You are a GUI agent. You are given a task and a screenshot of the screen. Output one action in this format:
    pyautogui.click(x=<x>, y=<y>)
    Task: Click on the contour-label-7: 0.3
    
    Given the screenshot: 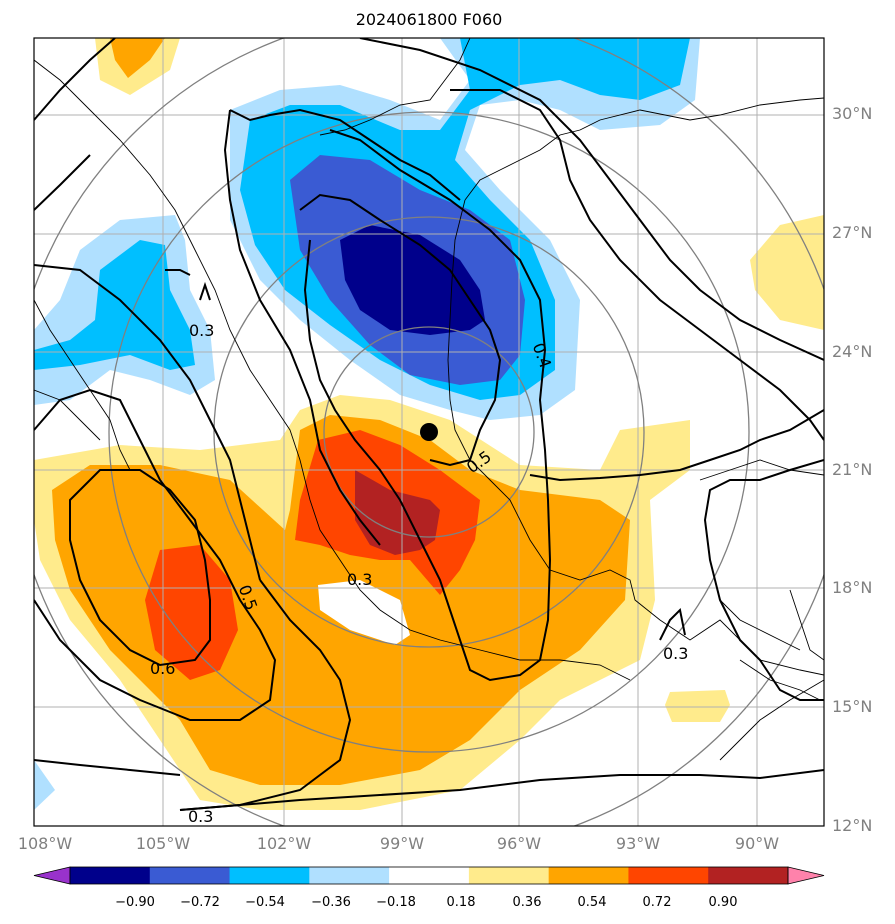 What is the action you would take?
    pyautogui.click(x=675, y=653)
    